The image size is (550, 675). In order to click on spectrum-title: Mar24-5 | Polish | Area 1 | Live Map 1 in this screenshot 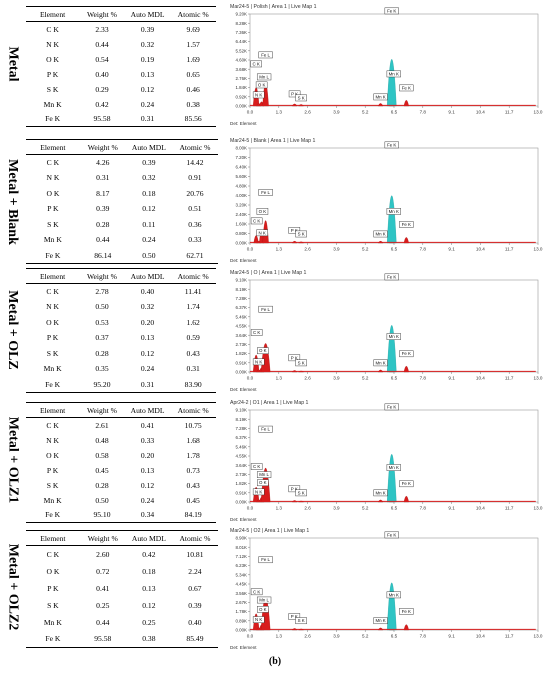, I will do `click(273, 7)`.